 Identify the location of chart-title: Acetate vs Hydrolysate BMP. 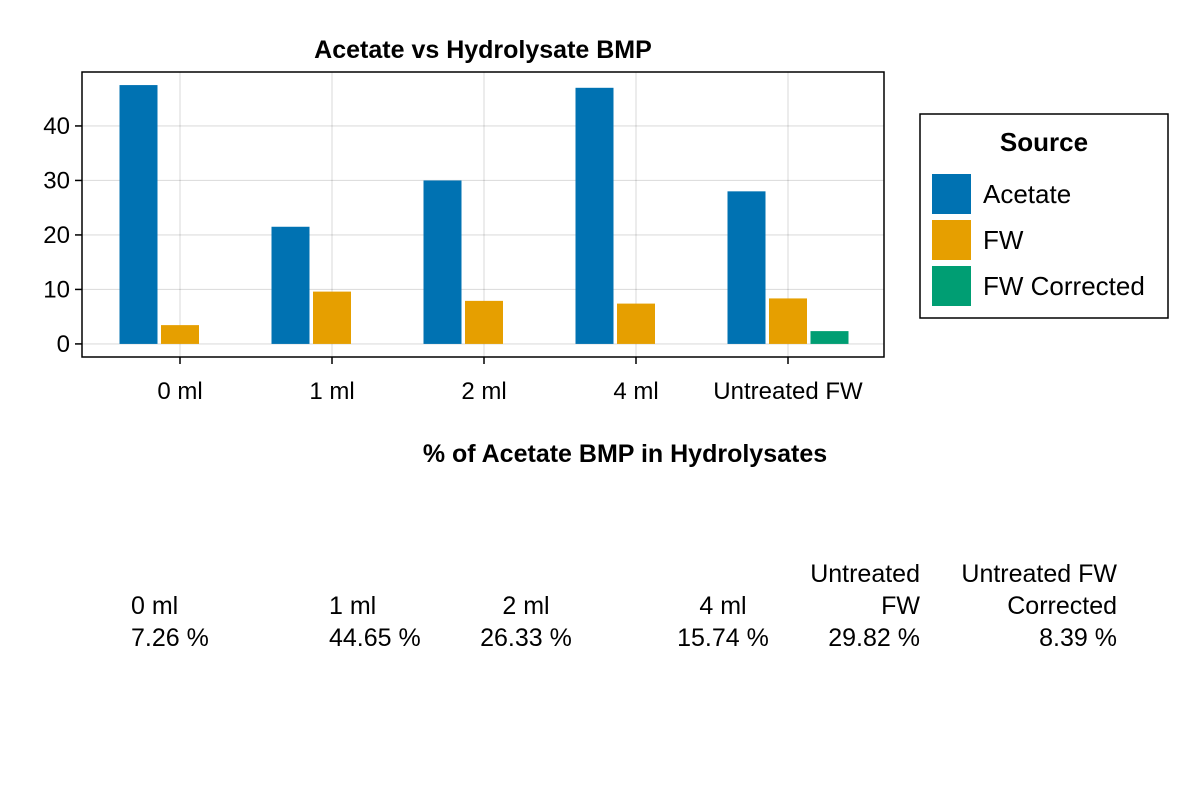
(483, 50).